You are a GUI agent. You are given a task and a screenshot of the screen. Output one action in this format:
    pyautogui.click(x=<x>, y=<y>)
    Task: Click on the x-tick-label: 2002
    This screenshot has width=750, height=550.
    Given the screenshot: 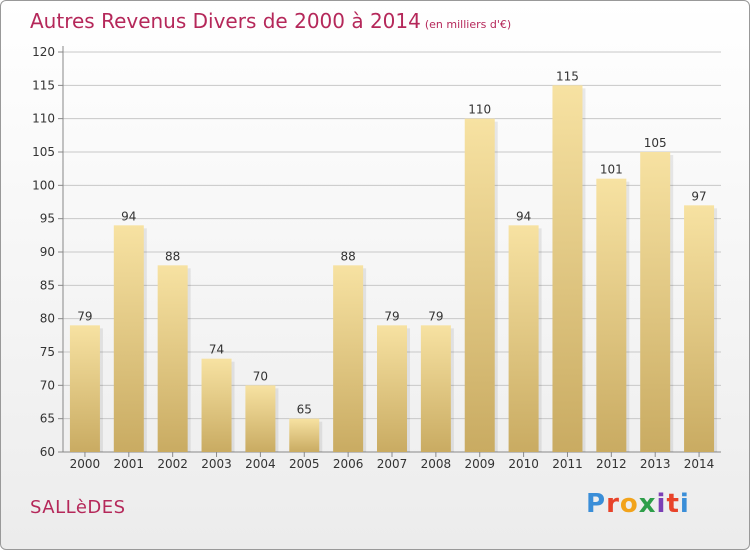 What is the action you would take?
    pyautogui.click(x=172, y=464)
    